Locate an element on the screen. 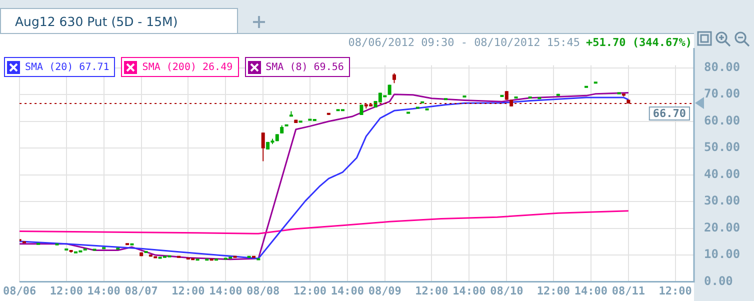  y-tick-label: 50.00 is located at coordinates (722, 147).